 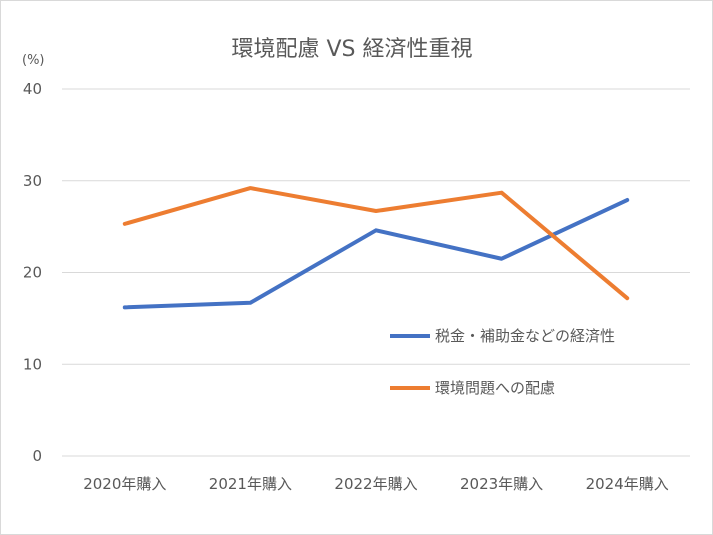 What do you see at coordinates (375, 484) in the screenshot?
I see `x-tick-label: 2022年購入` at bounding box center [375, 484].